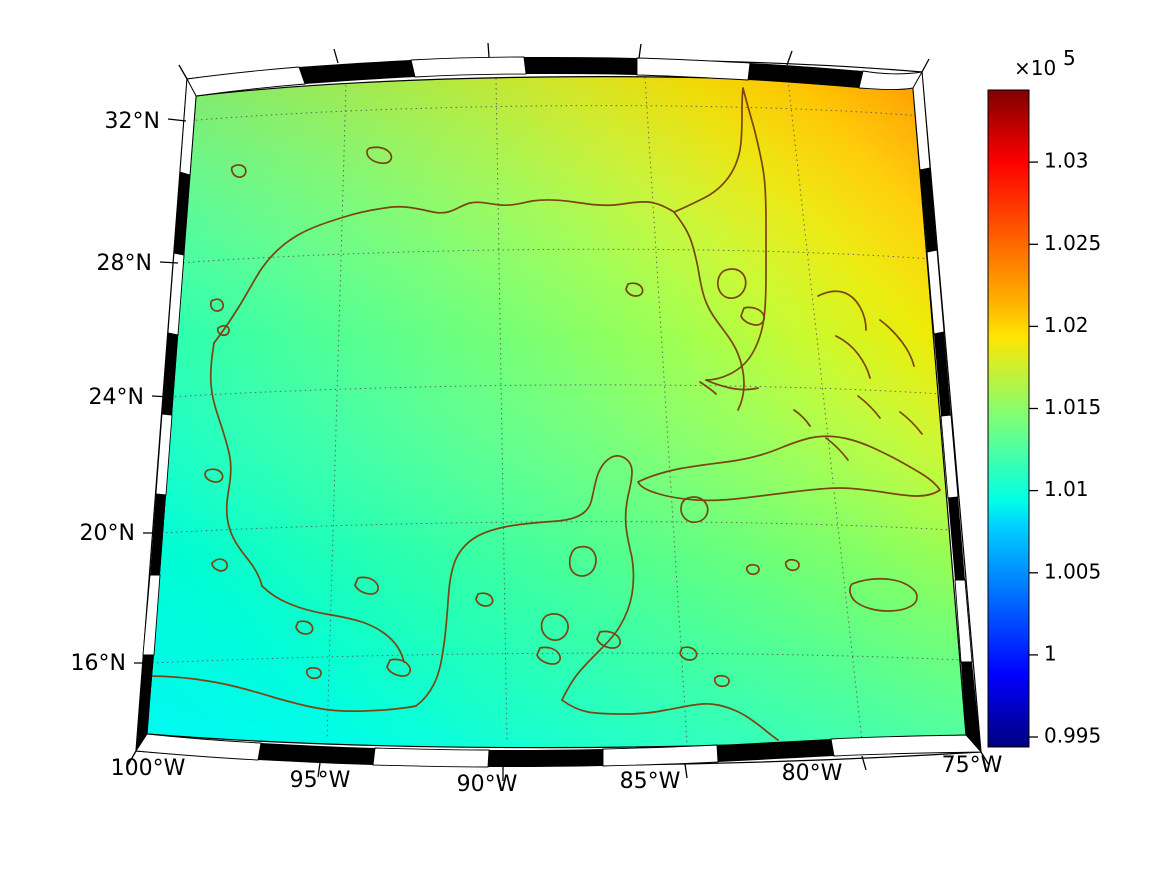 Image resolution: width=1167 pixels, height=875 pixels. Describe the element at coordinates (1072, 407) in the screenshot. I see `cb-label-1015: 1.015` at that location.